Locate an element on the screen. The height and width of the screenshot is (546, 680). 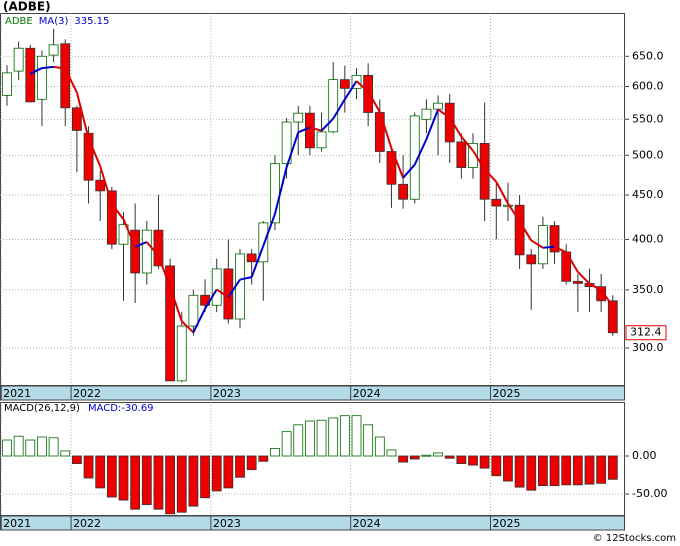
last-price-box is located at coordinates (646, 333).